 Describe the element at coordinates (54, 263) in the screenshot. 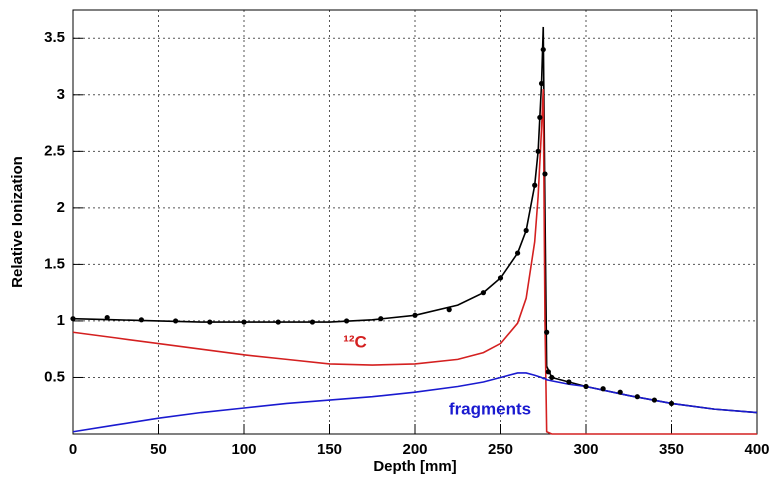

I see `y-tick-label: 1.5` at that location.